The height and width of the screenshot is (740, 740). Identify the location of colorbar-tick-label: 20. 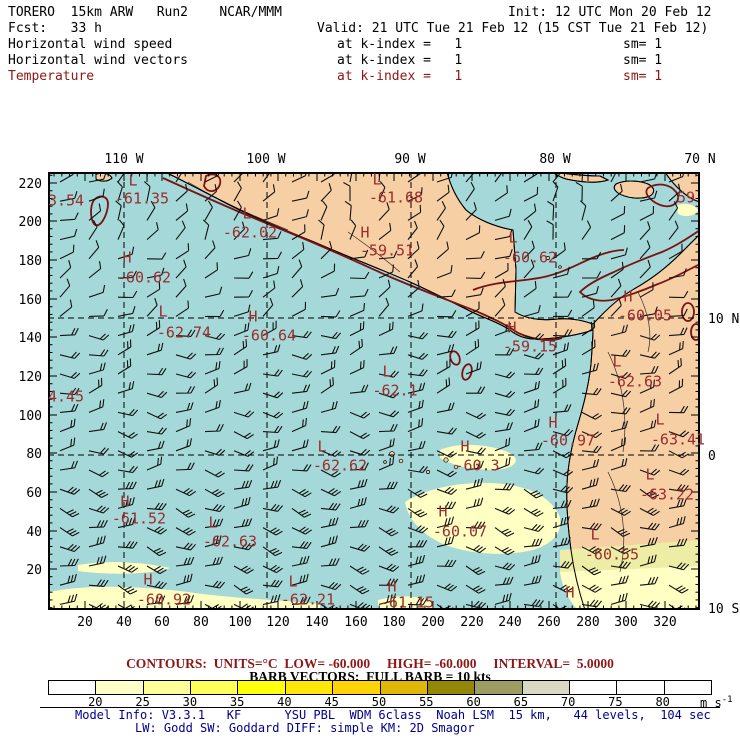
(95, 702).